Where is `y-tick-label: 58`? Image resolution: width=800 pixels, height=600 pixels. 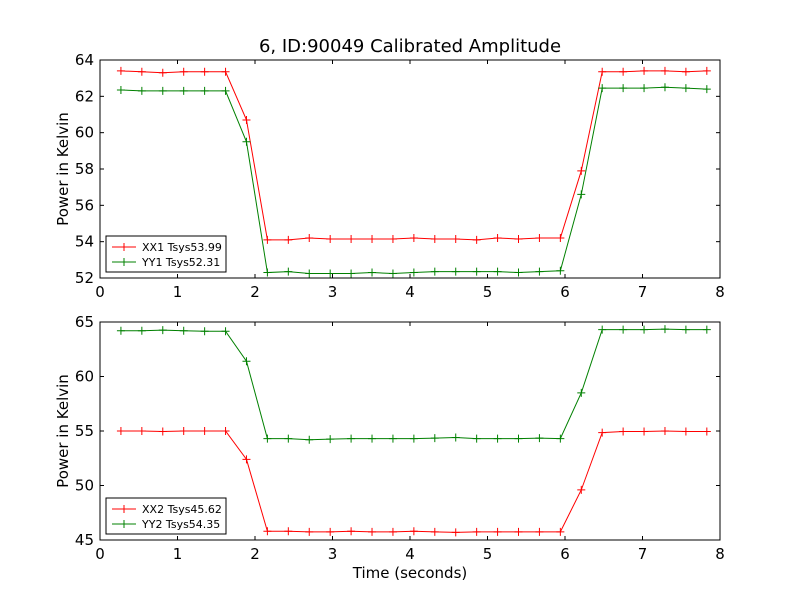 y-tick-label: 58 is located at coordinates (84, 169).